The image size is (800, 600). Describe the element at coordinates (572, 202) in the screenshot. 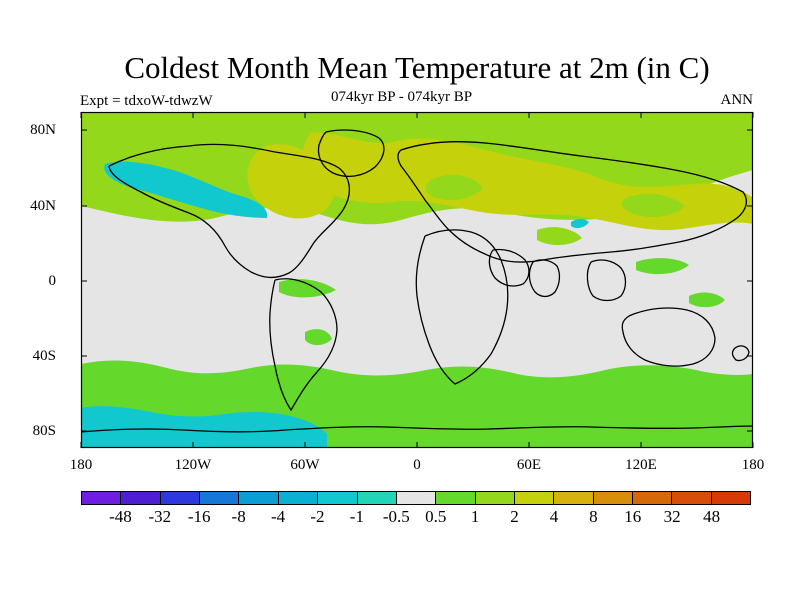

I see `eurasia-coast` at that location.